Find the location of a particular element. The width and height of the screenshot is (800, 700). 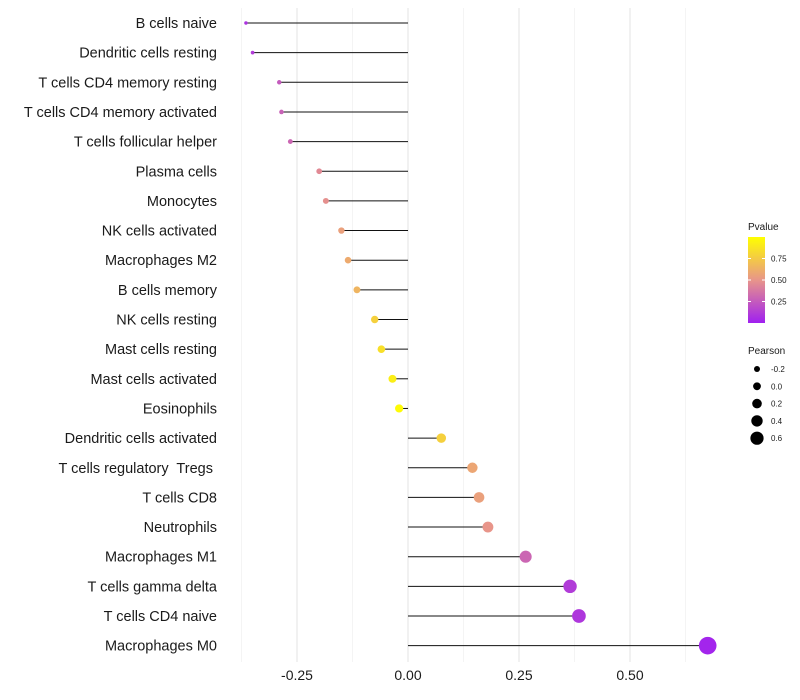

category-label: Plasma cells is located at coordinates (176, 172).